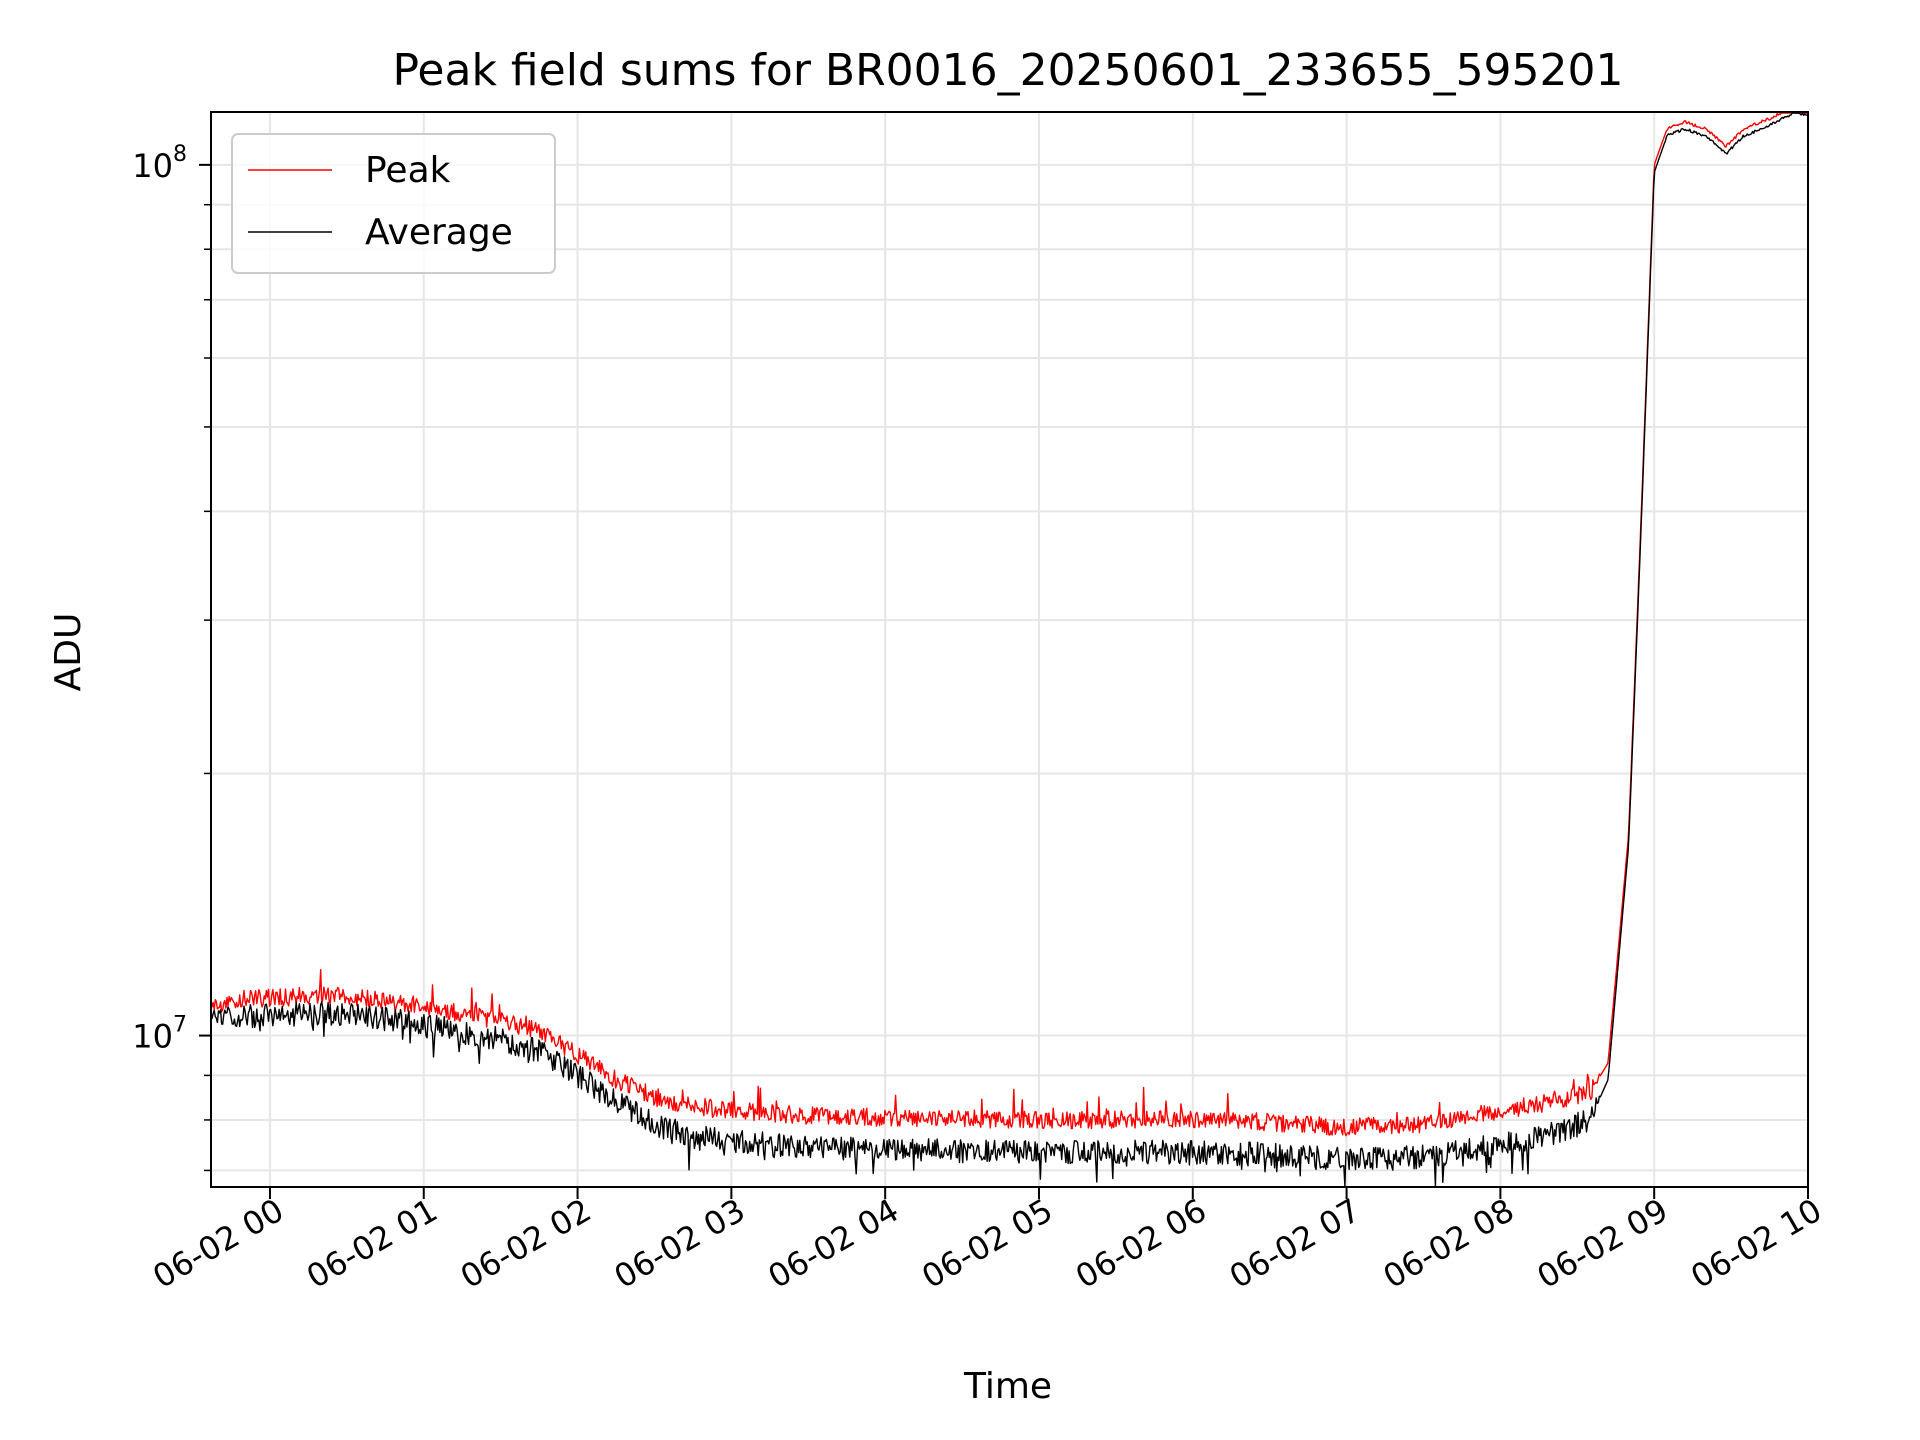  I want to click on x-axis-label: Time, so click(1007, 1386).